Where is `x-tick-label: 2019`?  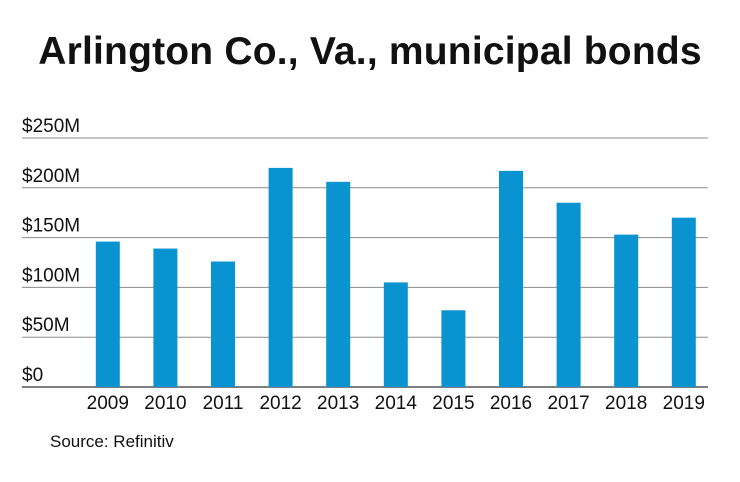 x-tick-label: 2019 is located at coordinates (684, 403).